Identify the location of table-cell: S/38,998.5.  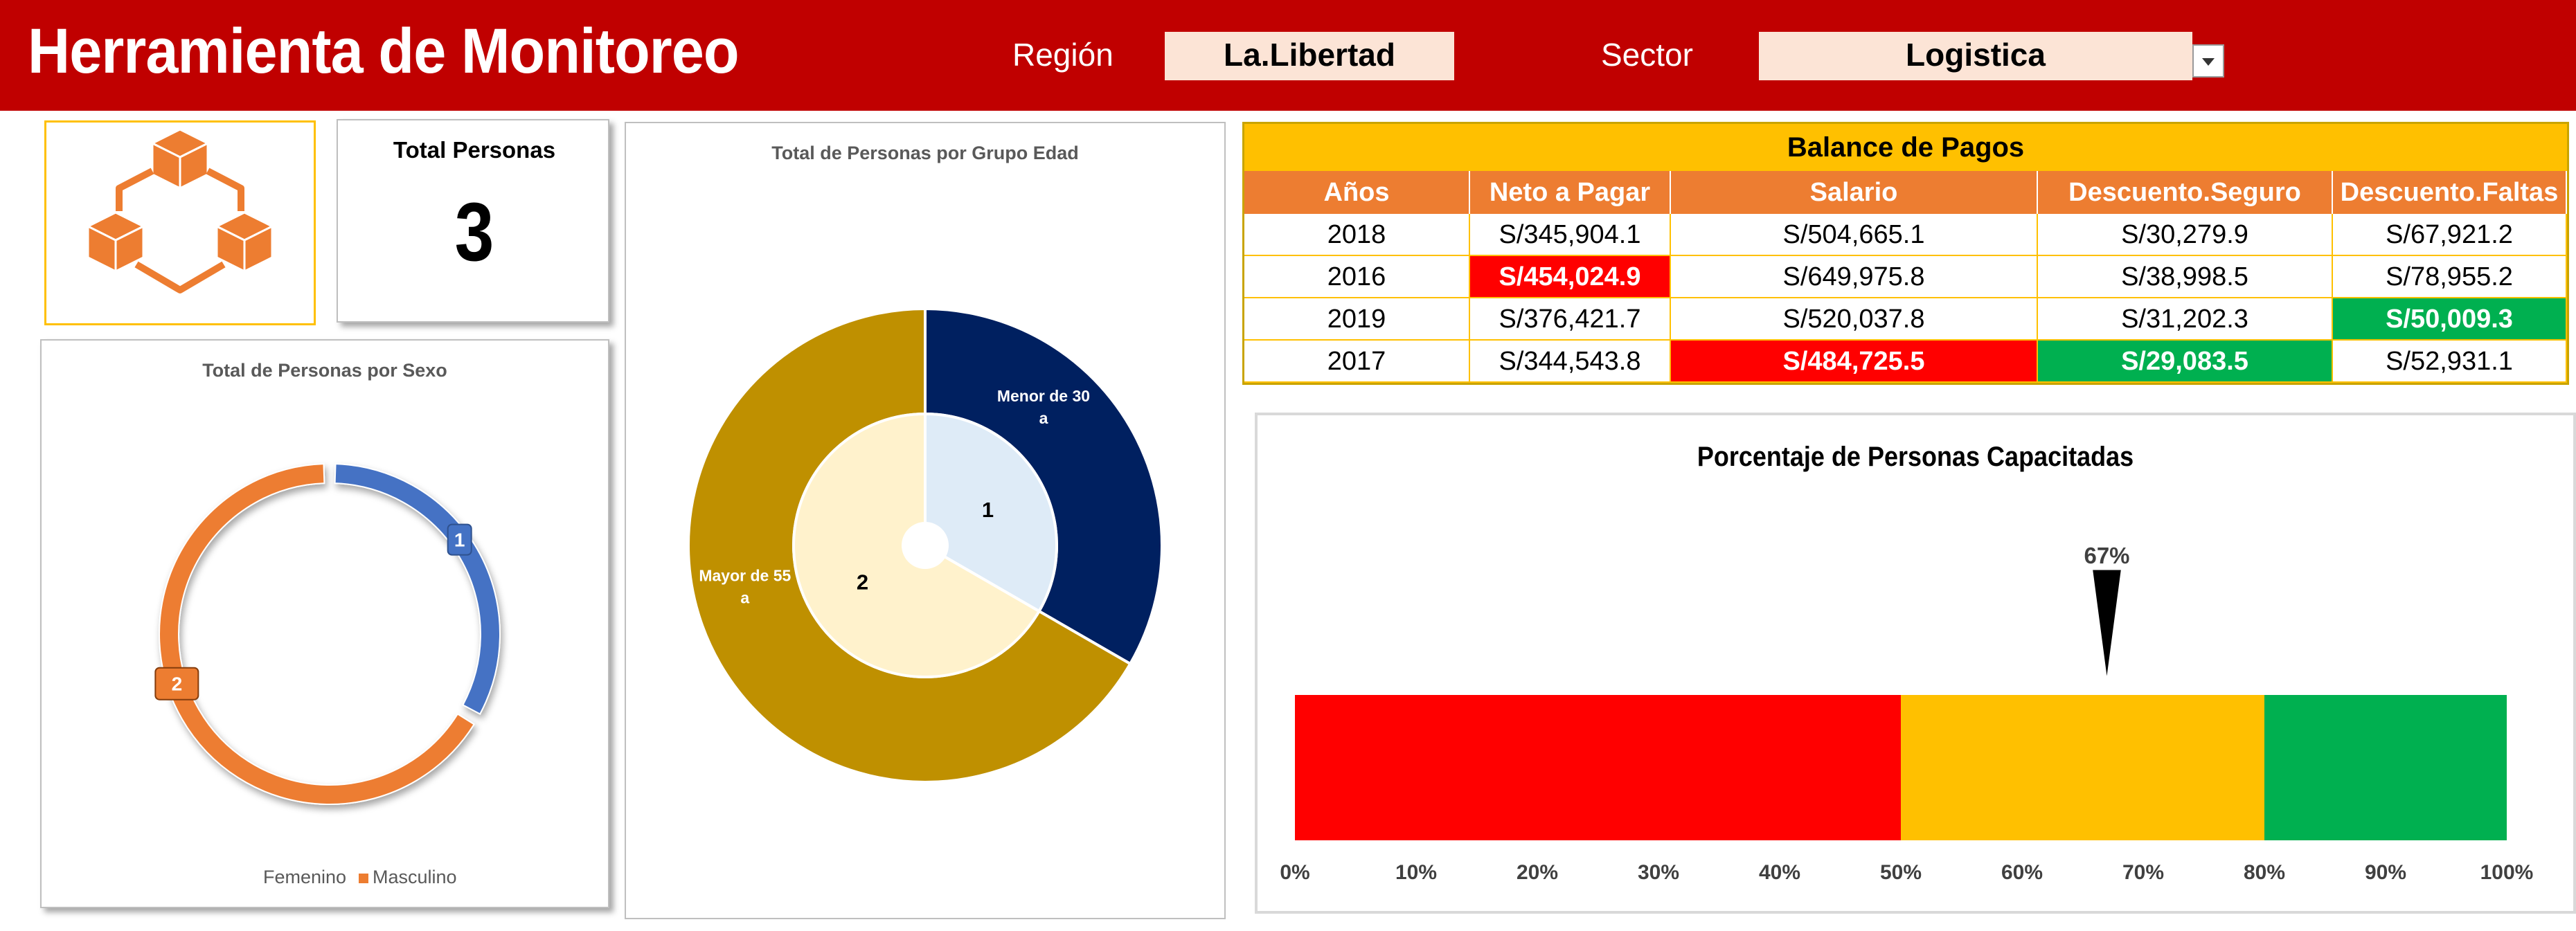
(2185, 277).